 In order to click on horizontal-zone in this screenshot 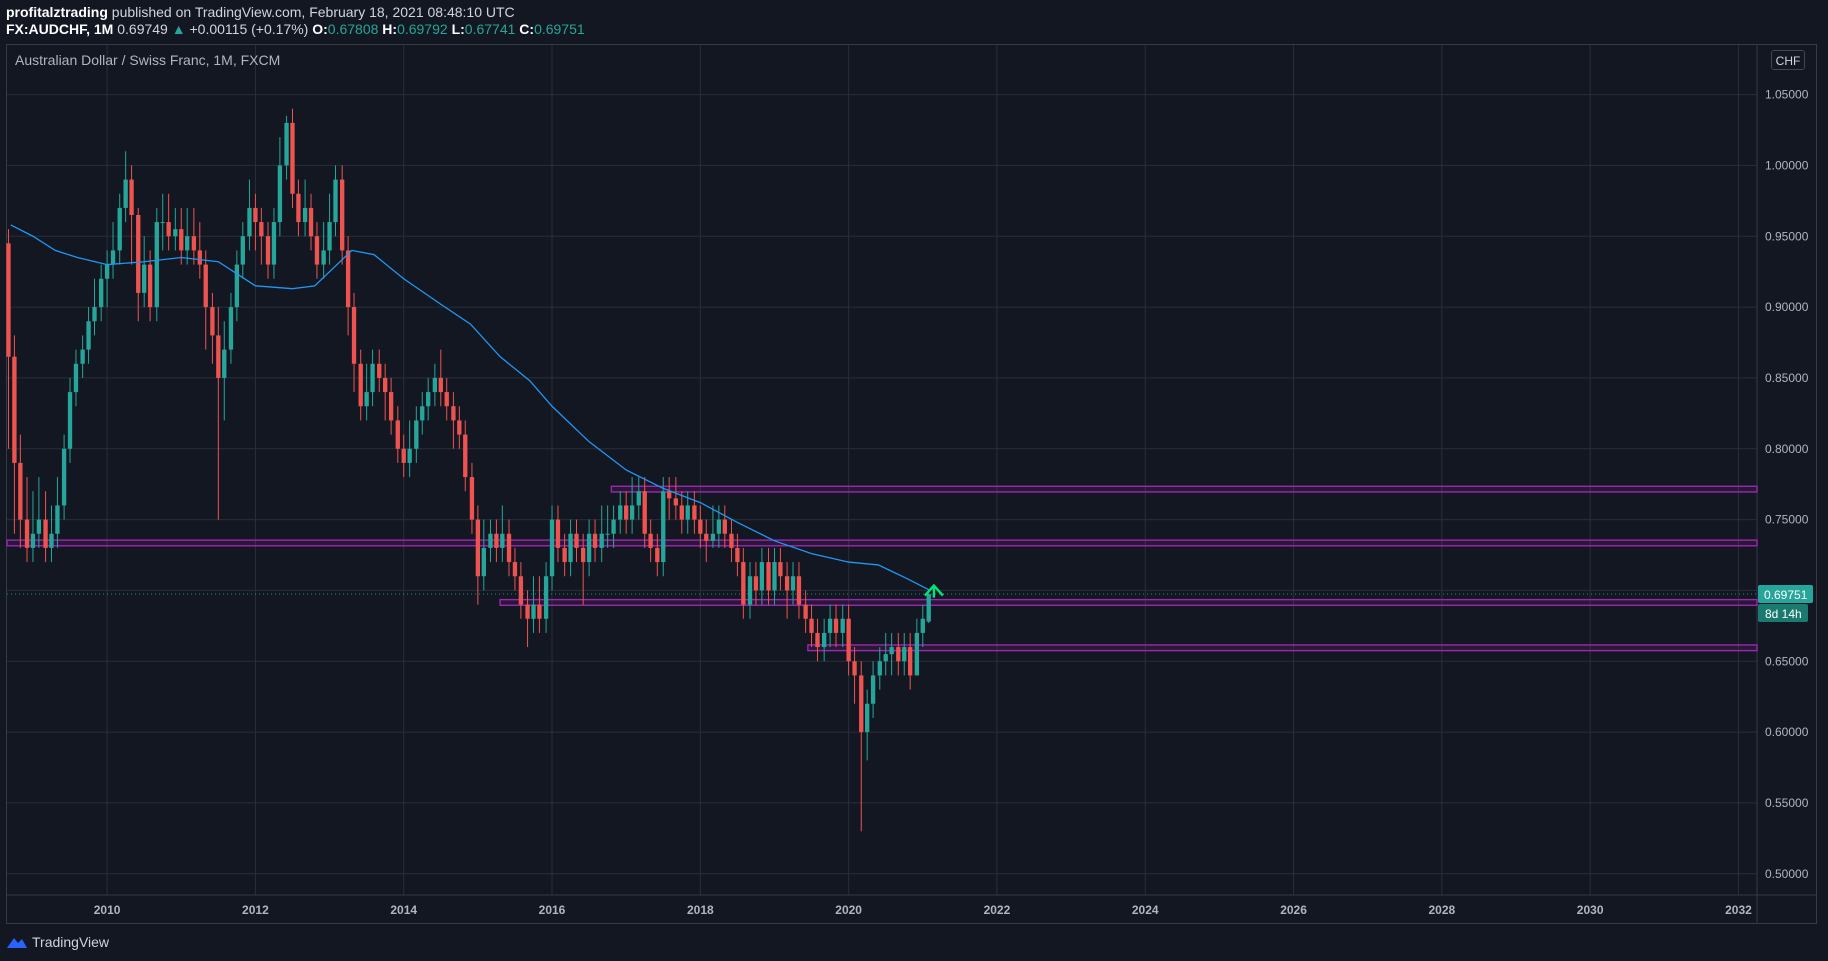, I will do `click(1128, 602)`.